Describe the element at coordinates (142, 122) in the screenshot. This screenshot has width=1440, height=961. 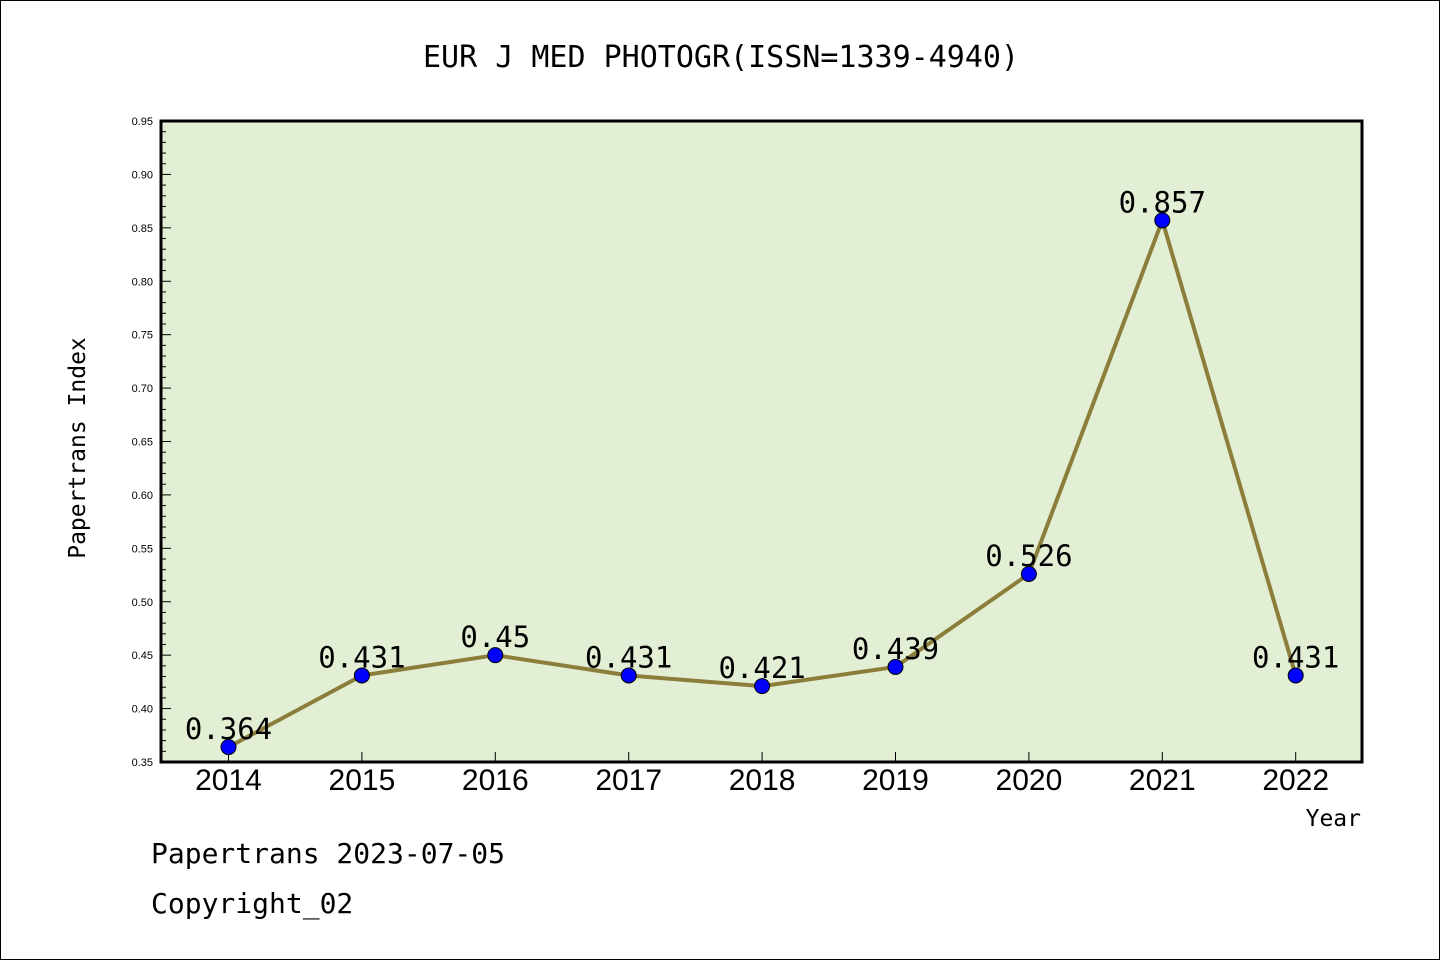
I see `y-tick-label: 0.95` at that location.